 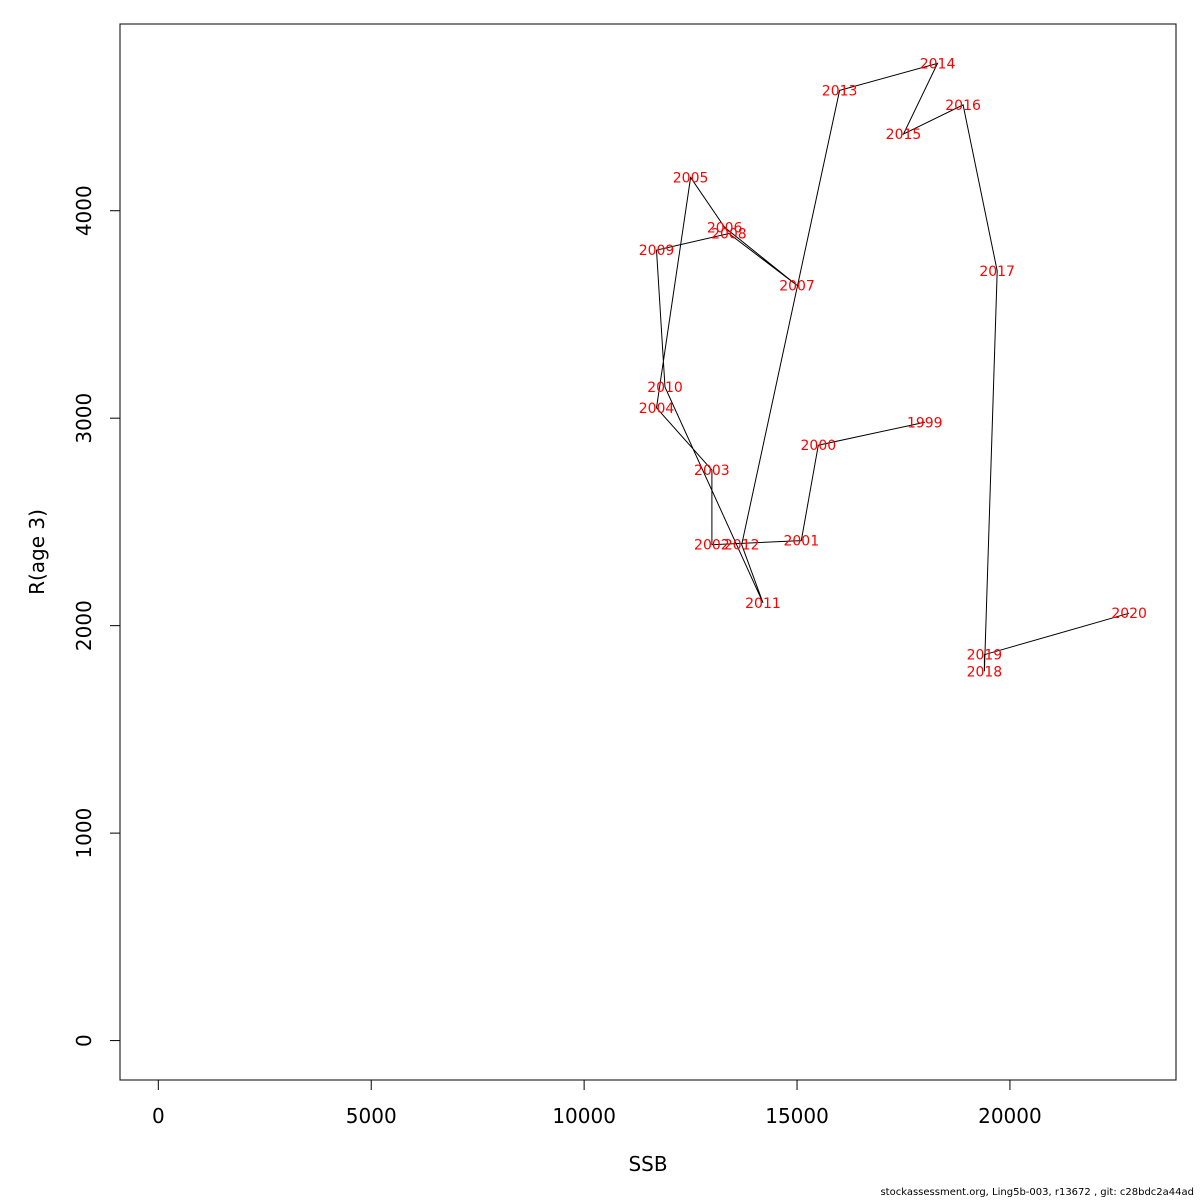 What do you see at coordinates (84, 625) in the screenshot?
I see `y-tick-label: 2000` at bounding box center [84, 625].